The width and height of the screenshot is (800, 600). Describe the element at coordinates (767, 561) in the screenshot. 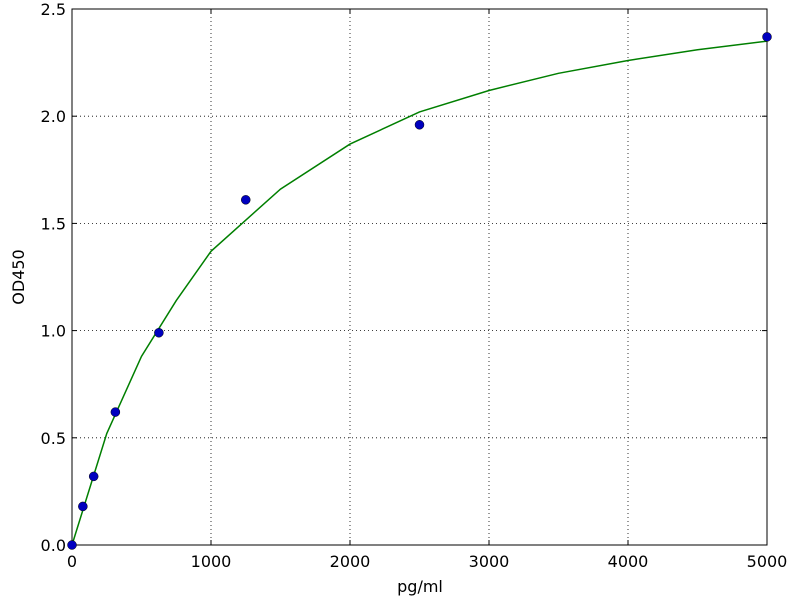

I see `x-tick-label: 5000` at that location.